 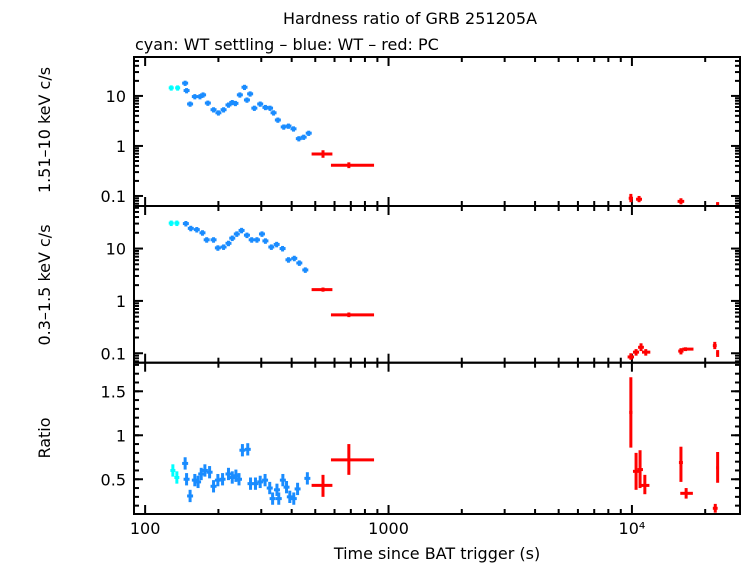 I want to click on y-axis-label-hard: 1.51–10 keV c/s, so click(x=44, y=130).